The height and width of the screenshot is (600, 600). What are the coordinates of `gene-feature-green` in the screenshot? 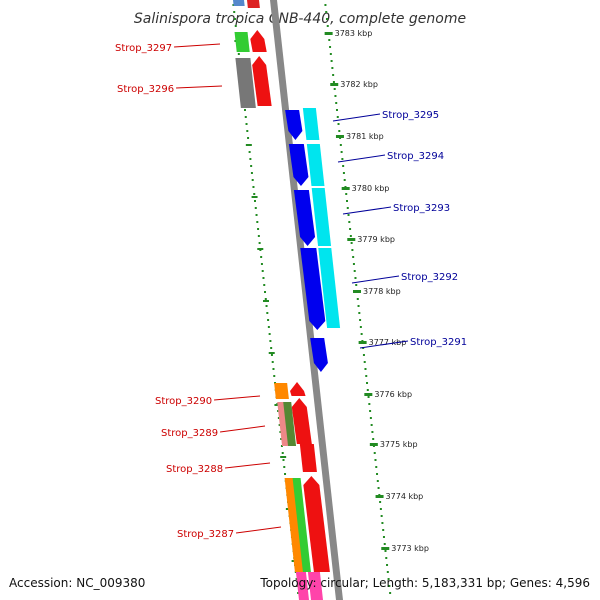 It's located at (301, 525).